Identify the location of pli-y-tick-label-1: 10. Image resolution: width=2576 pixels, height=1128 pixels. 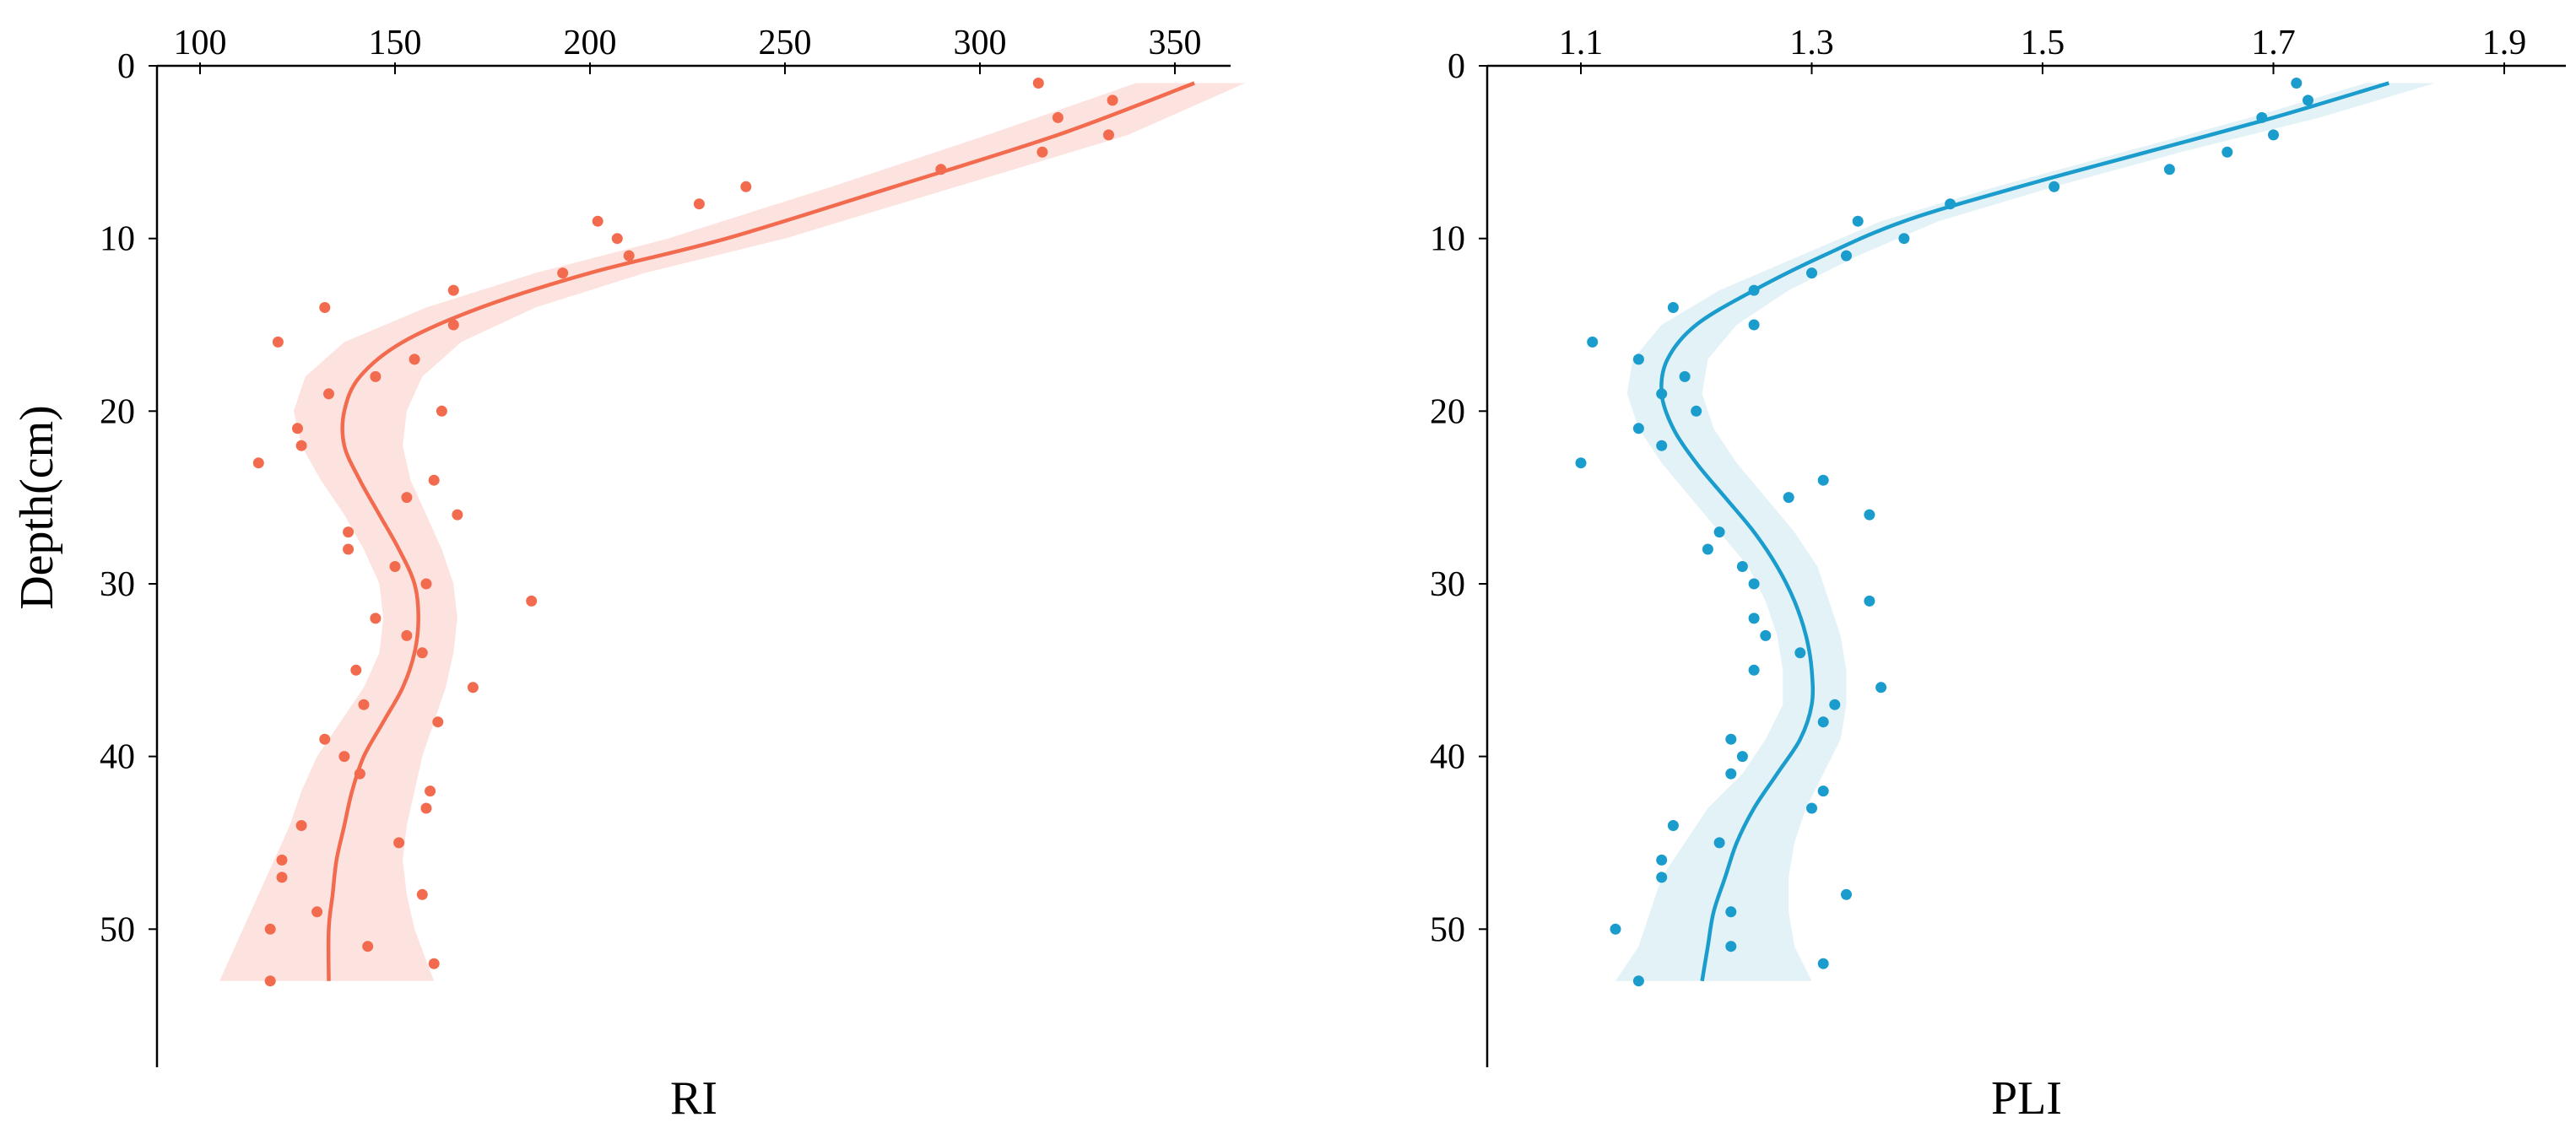
(1447, 239).